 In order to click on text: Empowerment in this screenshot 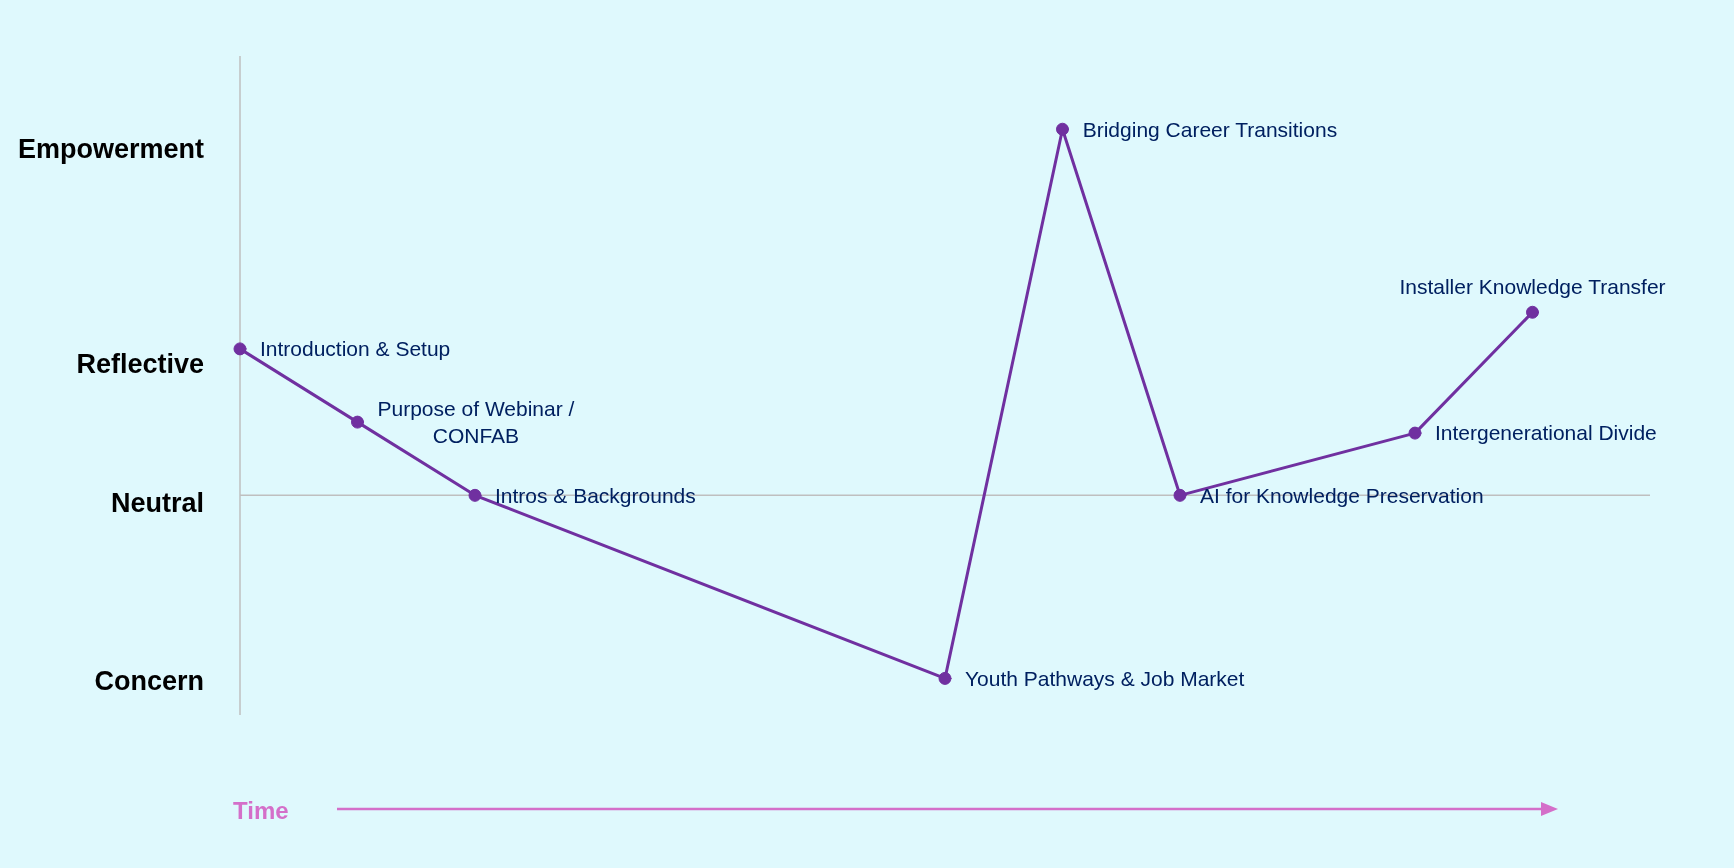, I will do `click(110, 149)`.